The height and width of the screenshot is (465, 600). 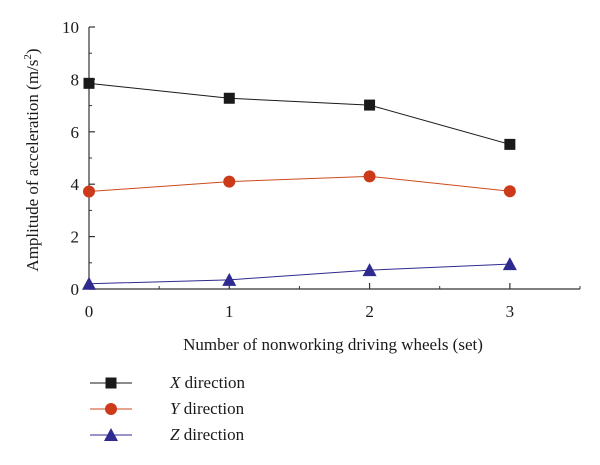 What do you see at coordinates (213, 382) in the screenshot?
I see `legend-label-x-suffix: direction` at bounding box center [213, 382].